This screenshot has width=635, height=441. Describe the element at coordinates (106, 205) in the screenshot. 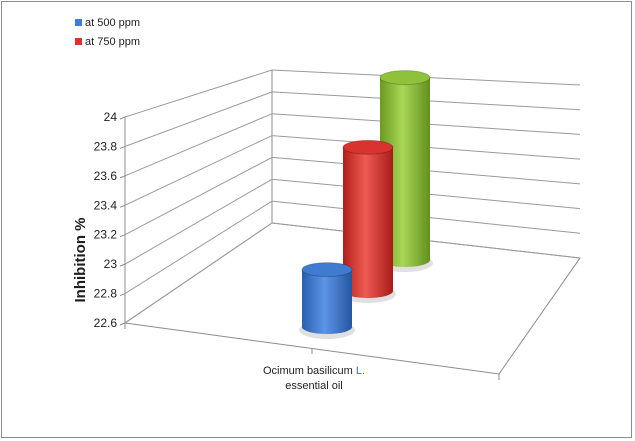

I see `y-tick-label-4: 23.4` at that location.